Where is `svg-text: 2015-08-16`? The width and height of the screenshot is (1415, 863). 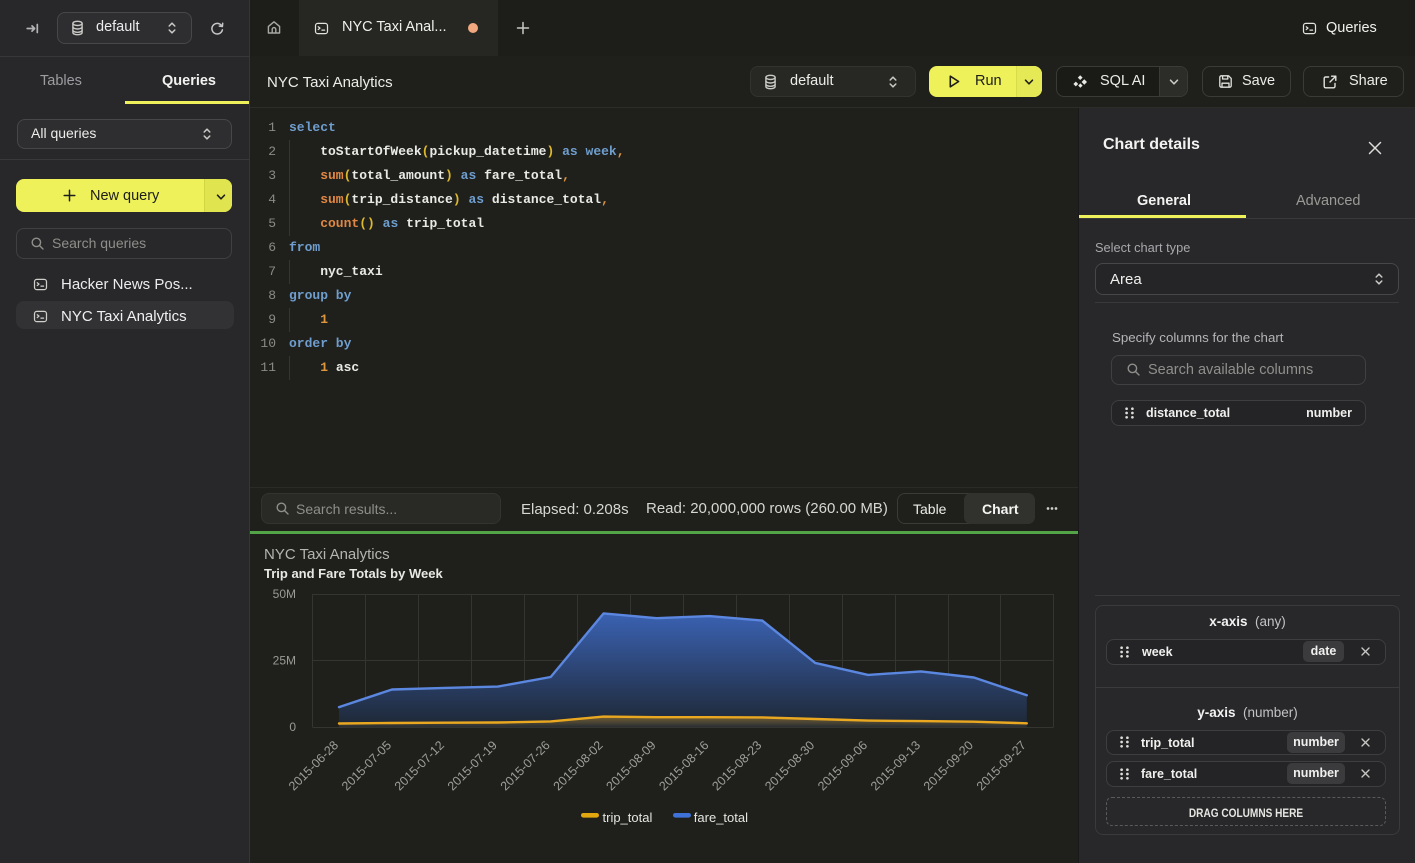 svg-text: 2015-08-16 is located at coordinates (683, 765).